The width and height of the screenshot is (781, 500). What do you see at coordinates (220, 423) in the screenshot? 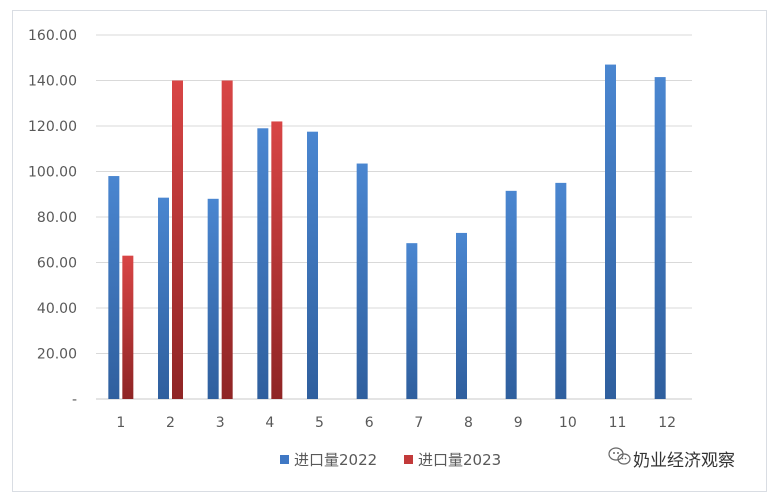
I see `x-tick-label: 3` at bounding box center [220, 423].